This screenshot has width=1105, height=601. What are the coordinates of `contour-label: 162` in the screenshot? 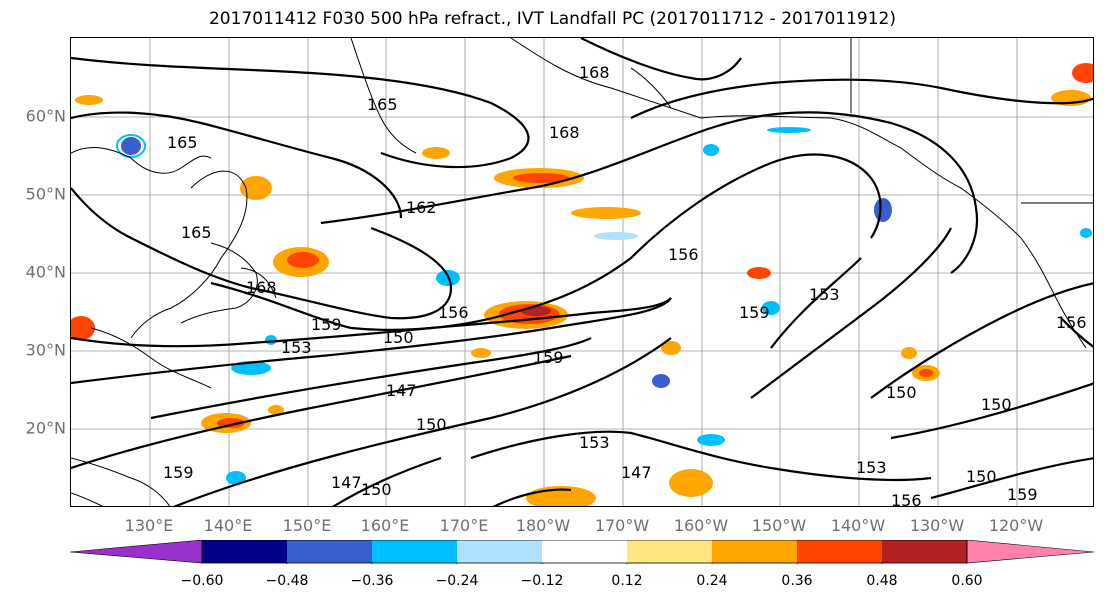 It's located at (421, 207).